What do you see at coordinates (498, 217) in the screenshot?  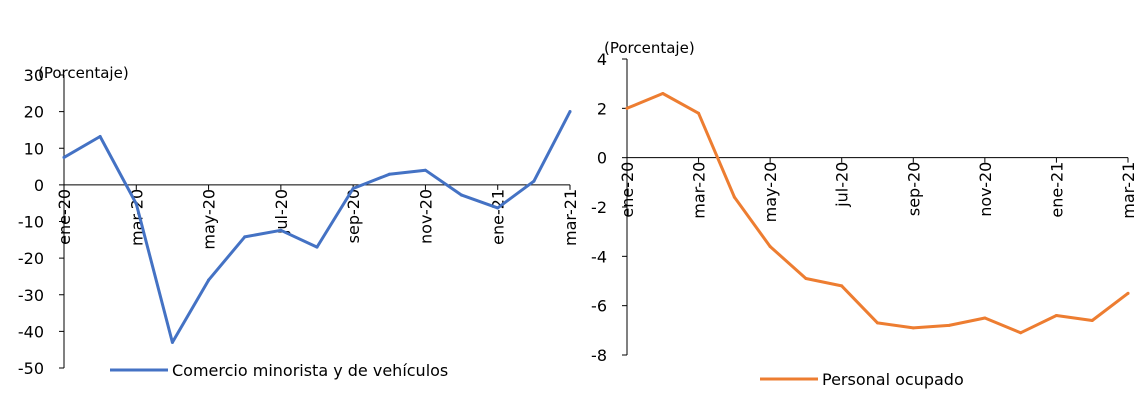 I see `chart1-x-tick-label: ene-21` at bounding box center [498, 217].